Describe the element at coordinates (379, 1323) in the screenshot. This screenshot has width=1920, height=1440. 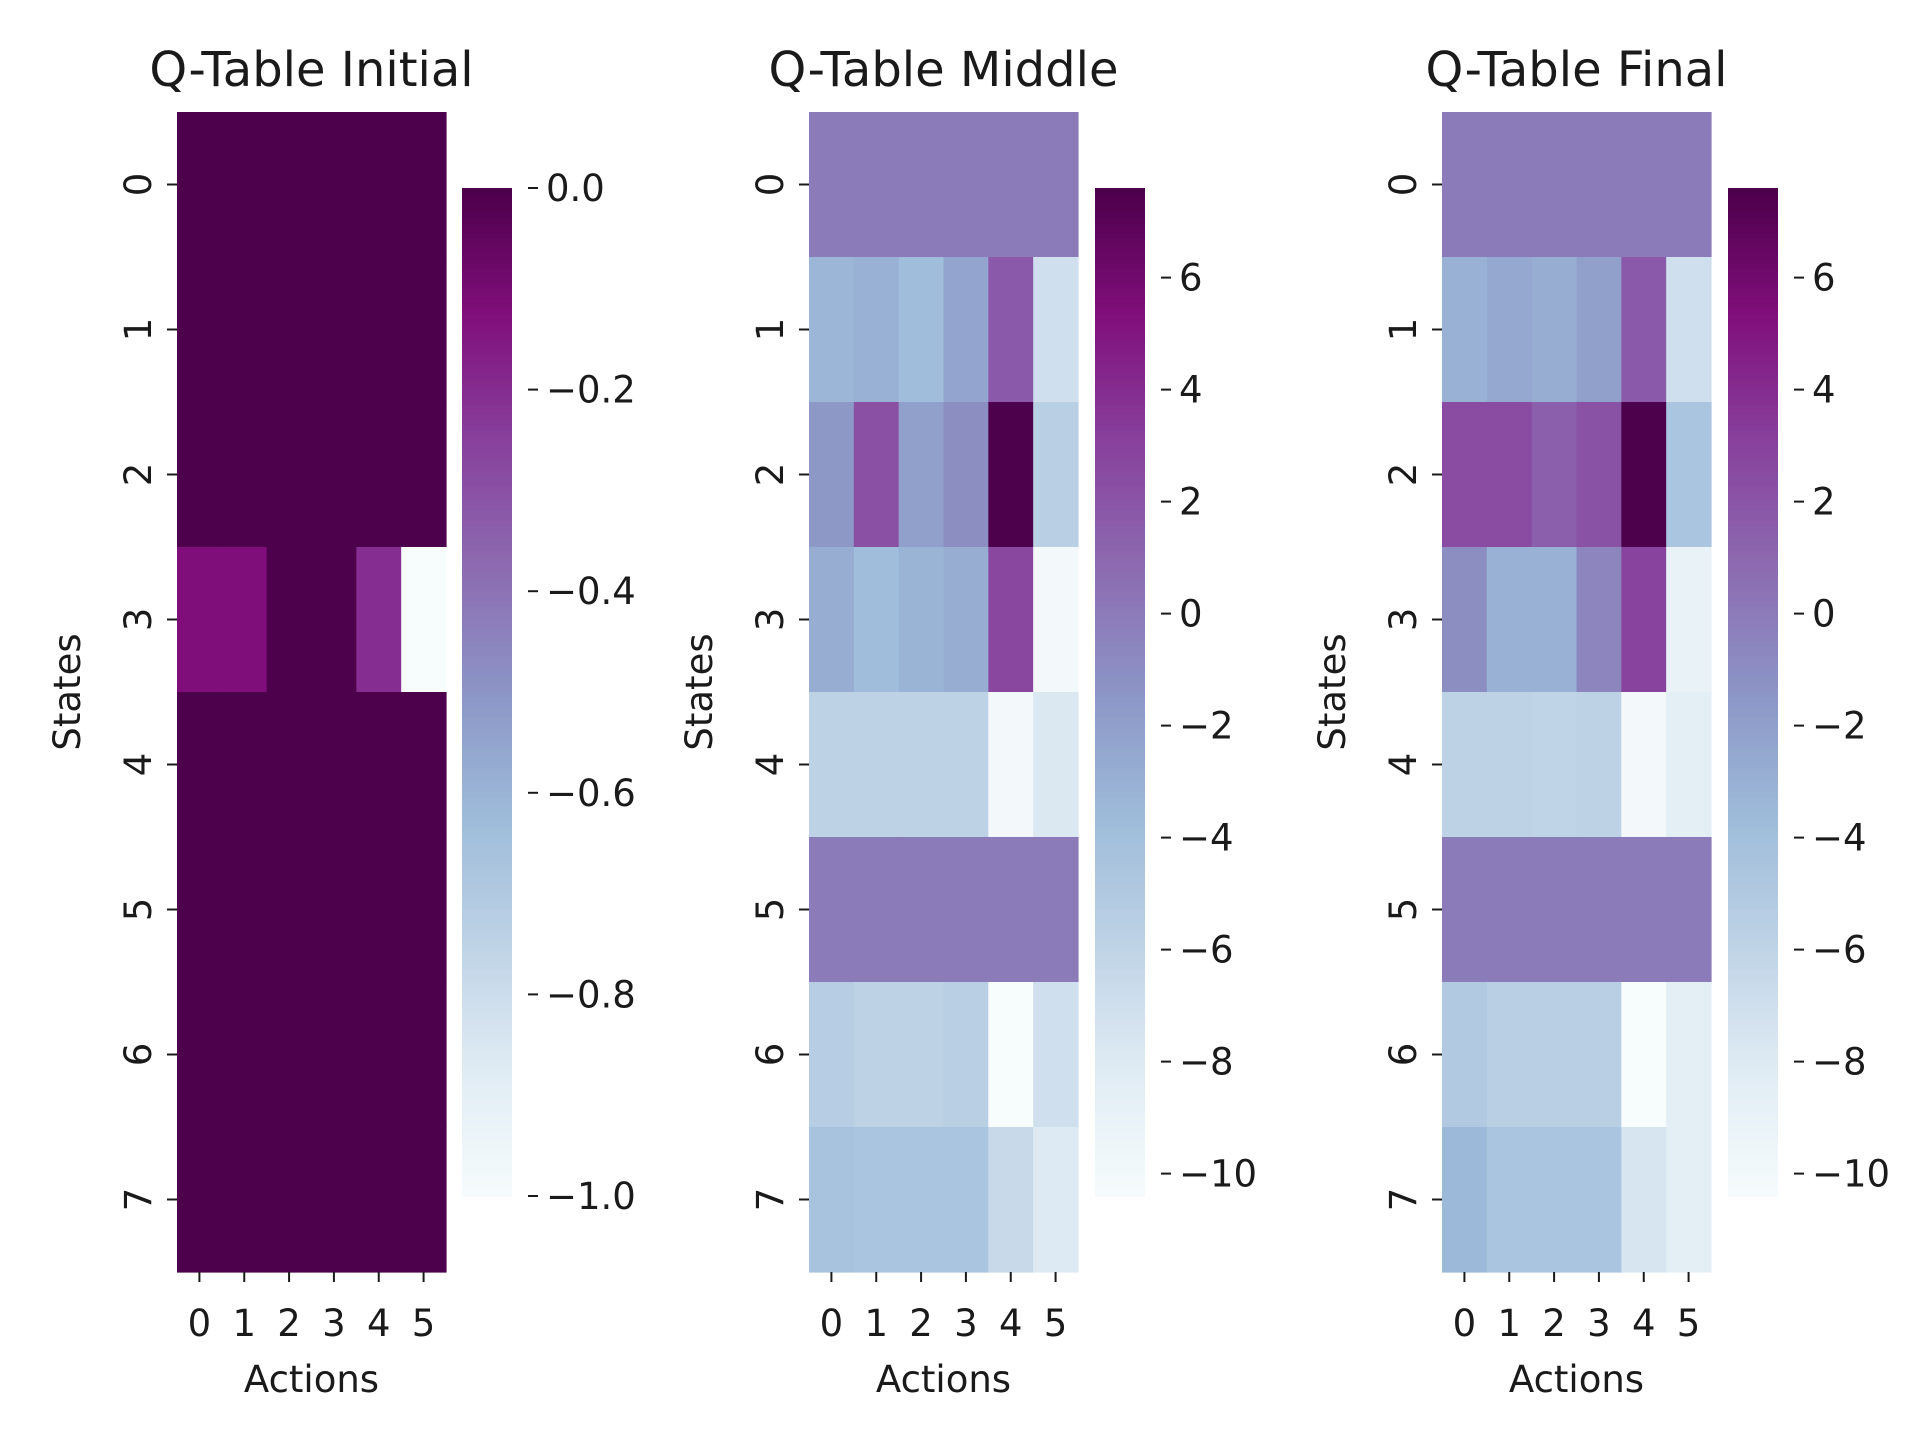
I see `x-tick-label: 4` at that location.